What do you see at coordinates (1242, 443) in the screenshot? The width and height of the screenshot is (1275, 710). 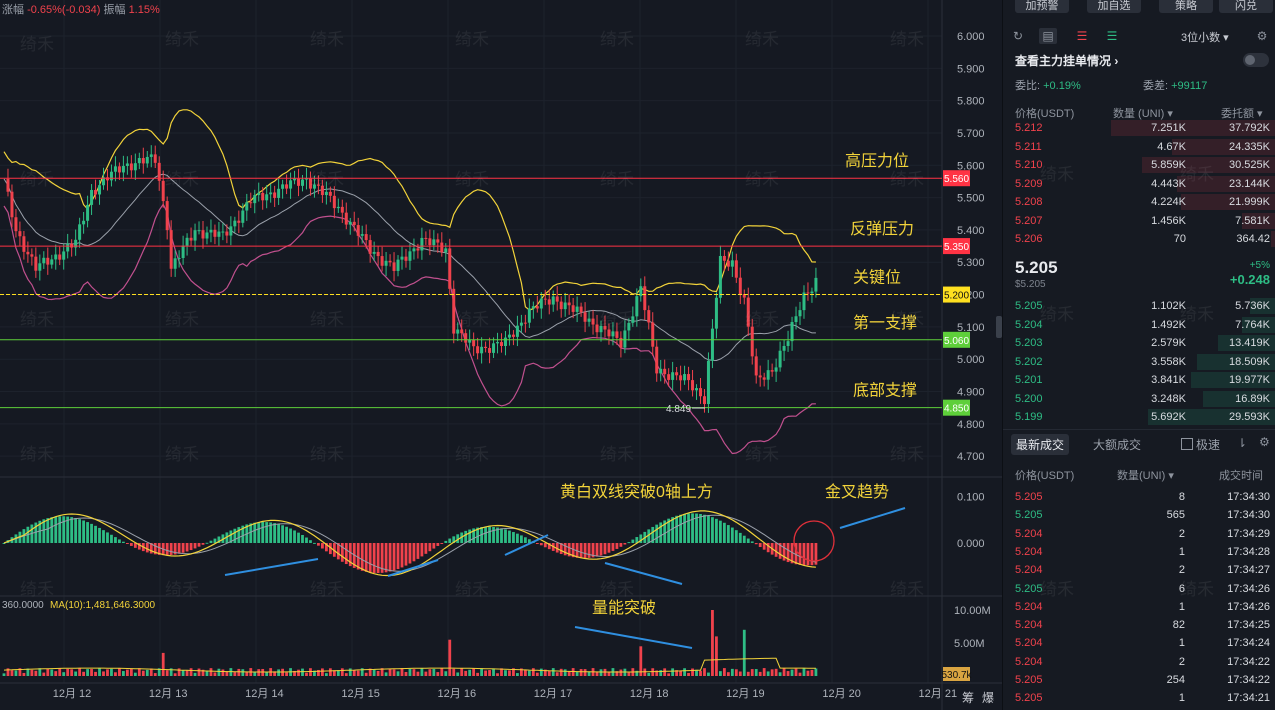 I see `filter-icon: ⇂` at bounding box center [1242, 443].